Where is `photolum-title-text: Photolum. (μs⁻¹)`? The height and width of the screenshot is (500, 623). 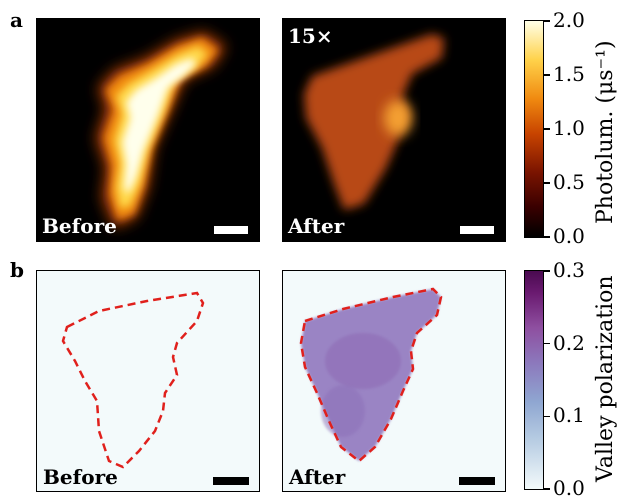
photolum-title-text: Photolum. (μs⁻¹) is located at coordinates (605, 132).